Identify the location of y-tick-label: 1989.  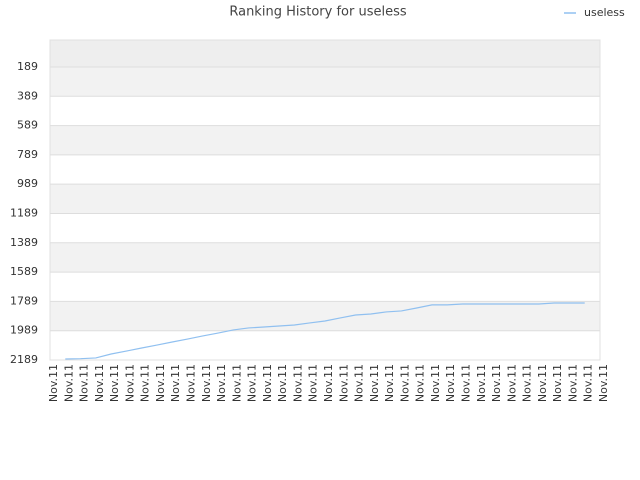
(24, 330).